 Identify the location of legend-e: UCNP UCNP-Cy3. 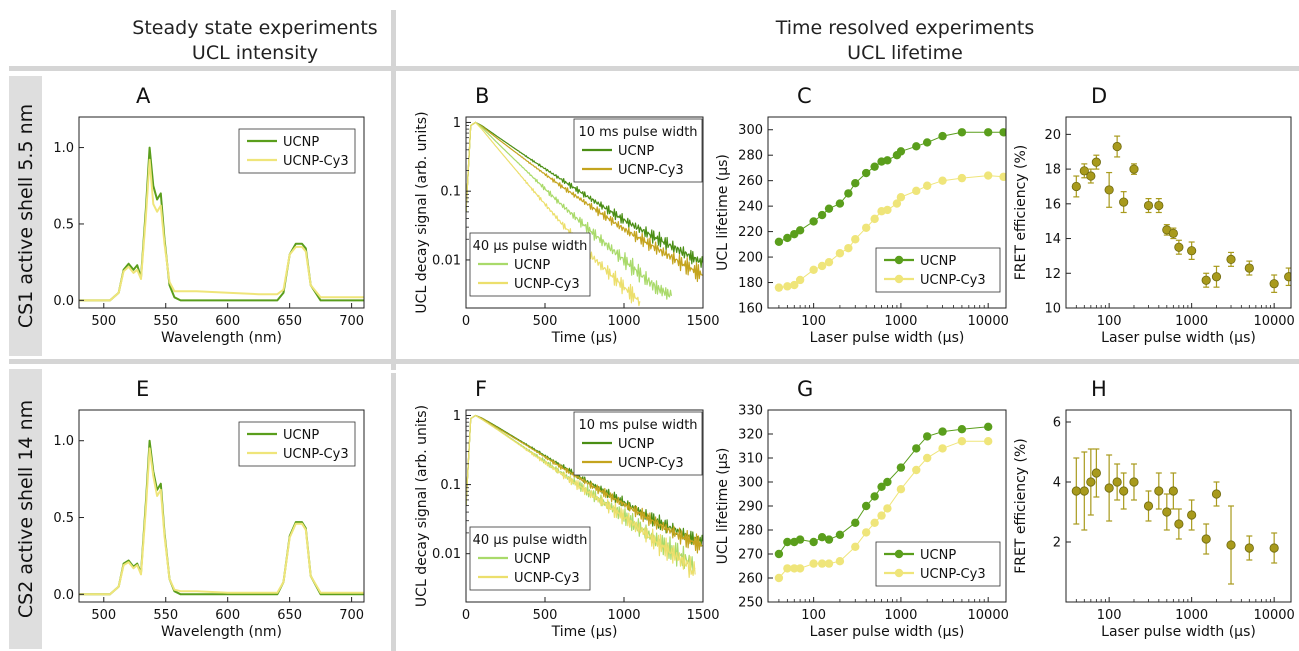
(297, 444).